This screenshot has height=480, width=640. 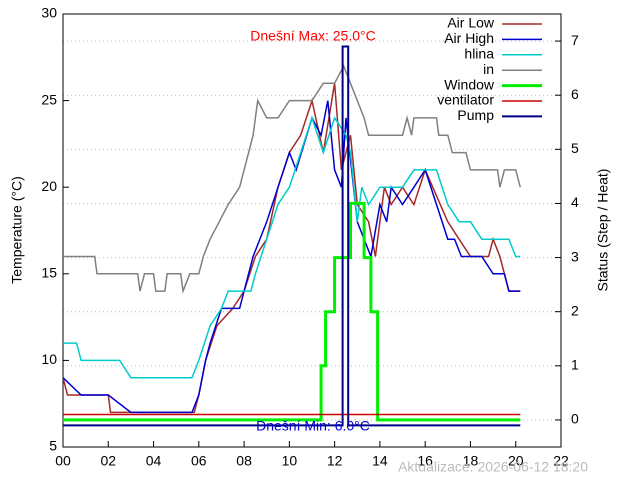 What do you see at coordinates (53, 446) in the screenshot?
I see `y-tick-label: 5` at bounding box center [53, 446].